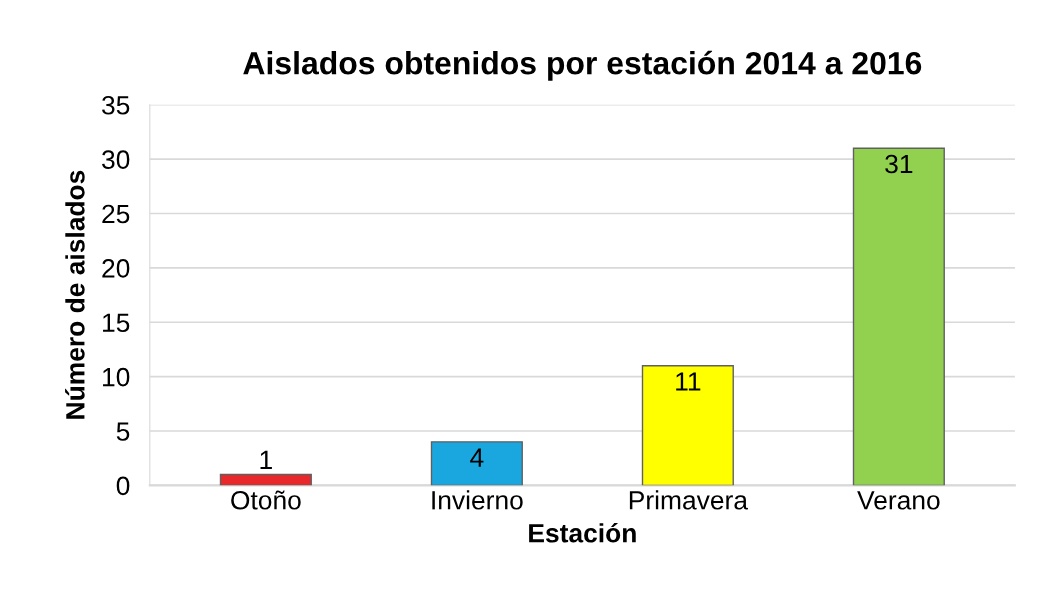 This screenshot has height=609, width=1055. Describe the element at coordinates (688, 500) in the screenshot. I see `x-tick-label: Primavera` at that location.